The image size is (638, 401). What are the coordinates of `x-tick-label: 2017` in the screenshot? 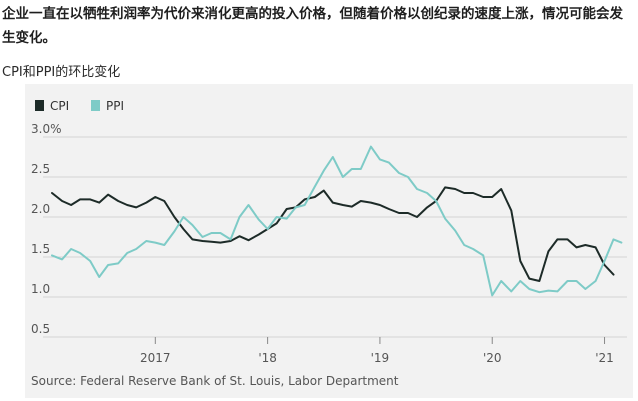 It's located at (155, 358).